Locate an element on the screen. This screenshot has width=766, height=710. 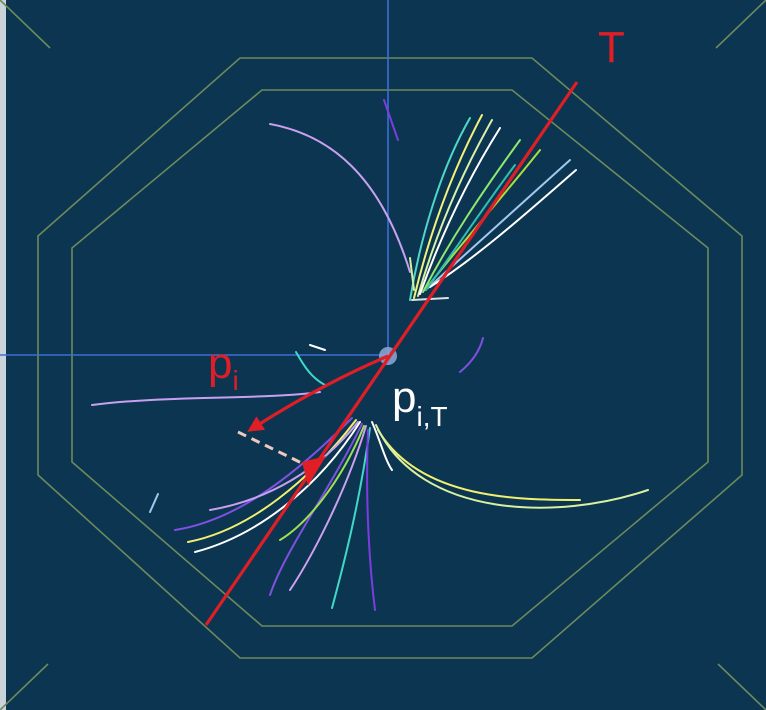
thrust-axis-label: T is located at coordinates (611, 47).